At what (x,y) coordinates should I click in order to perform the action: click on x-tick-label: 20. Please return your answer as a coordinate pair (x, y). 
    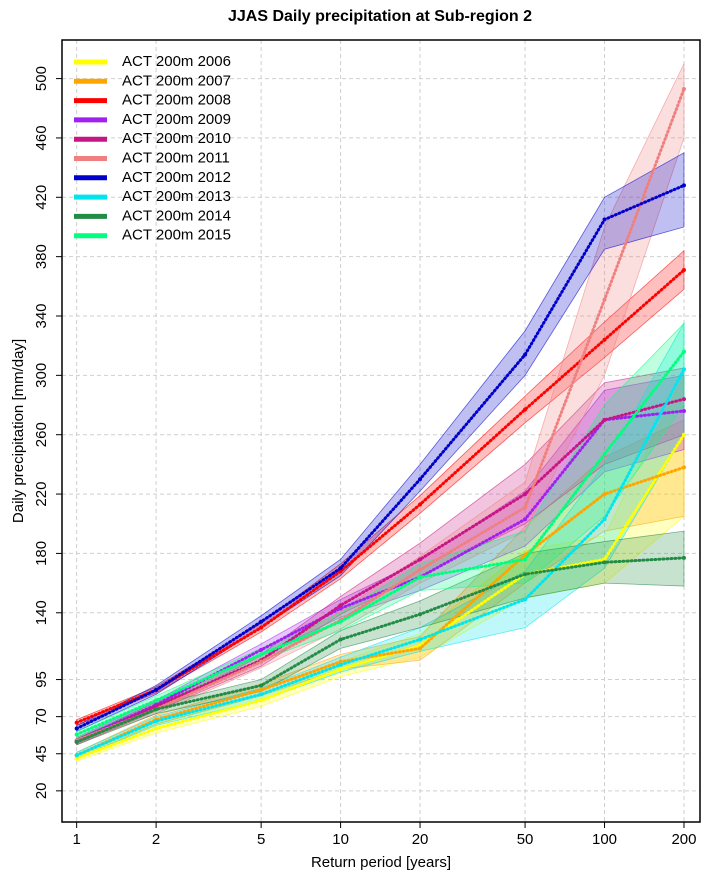
    Looking at the image, I should click on (420, 839).